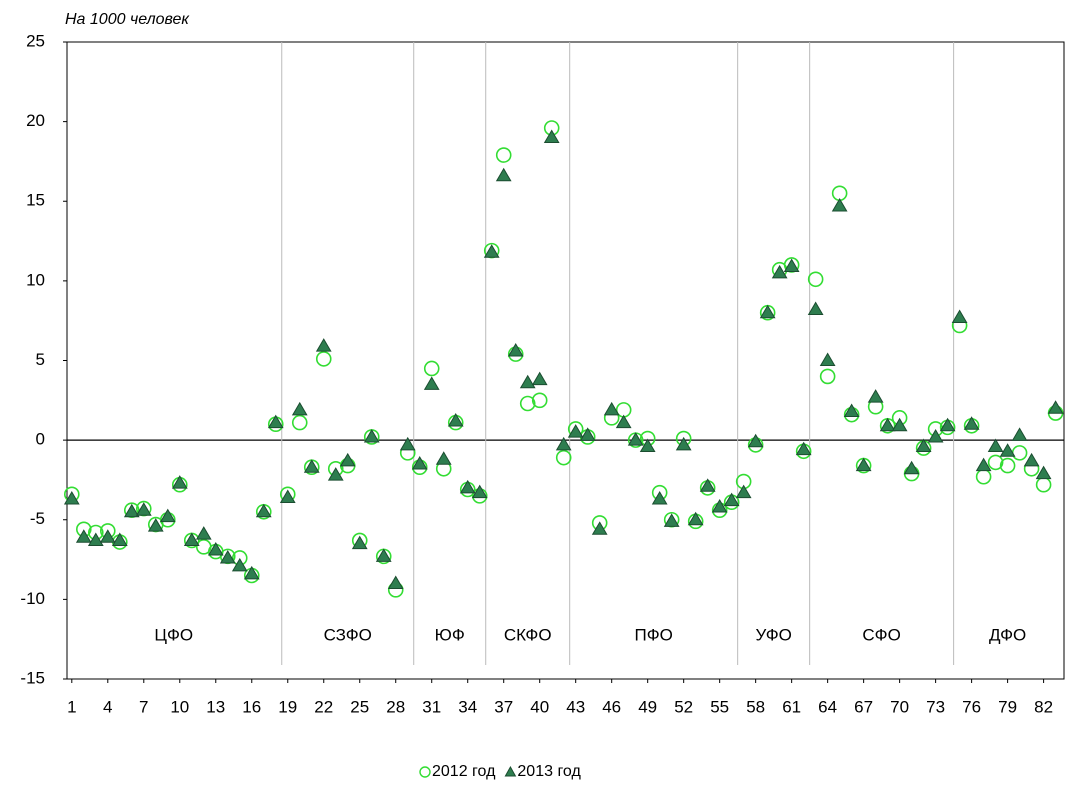 This screenshot has height=787, width=1067. What do you see at coordinates (37, 518) in the screenshot?
I see `y-tick-label: -5` at bounding box center [37, 518].